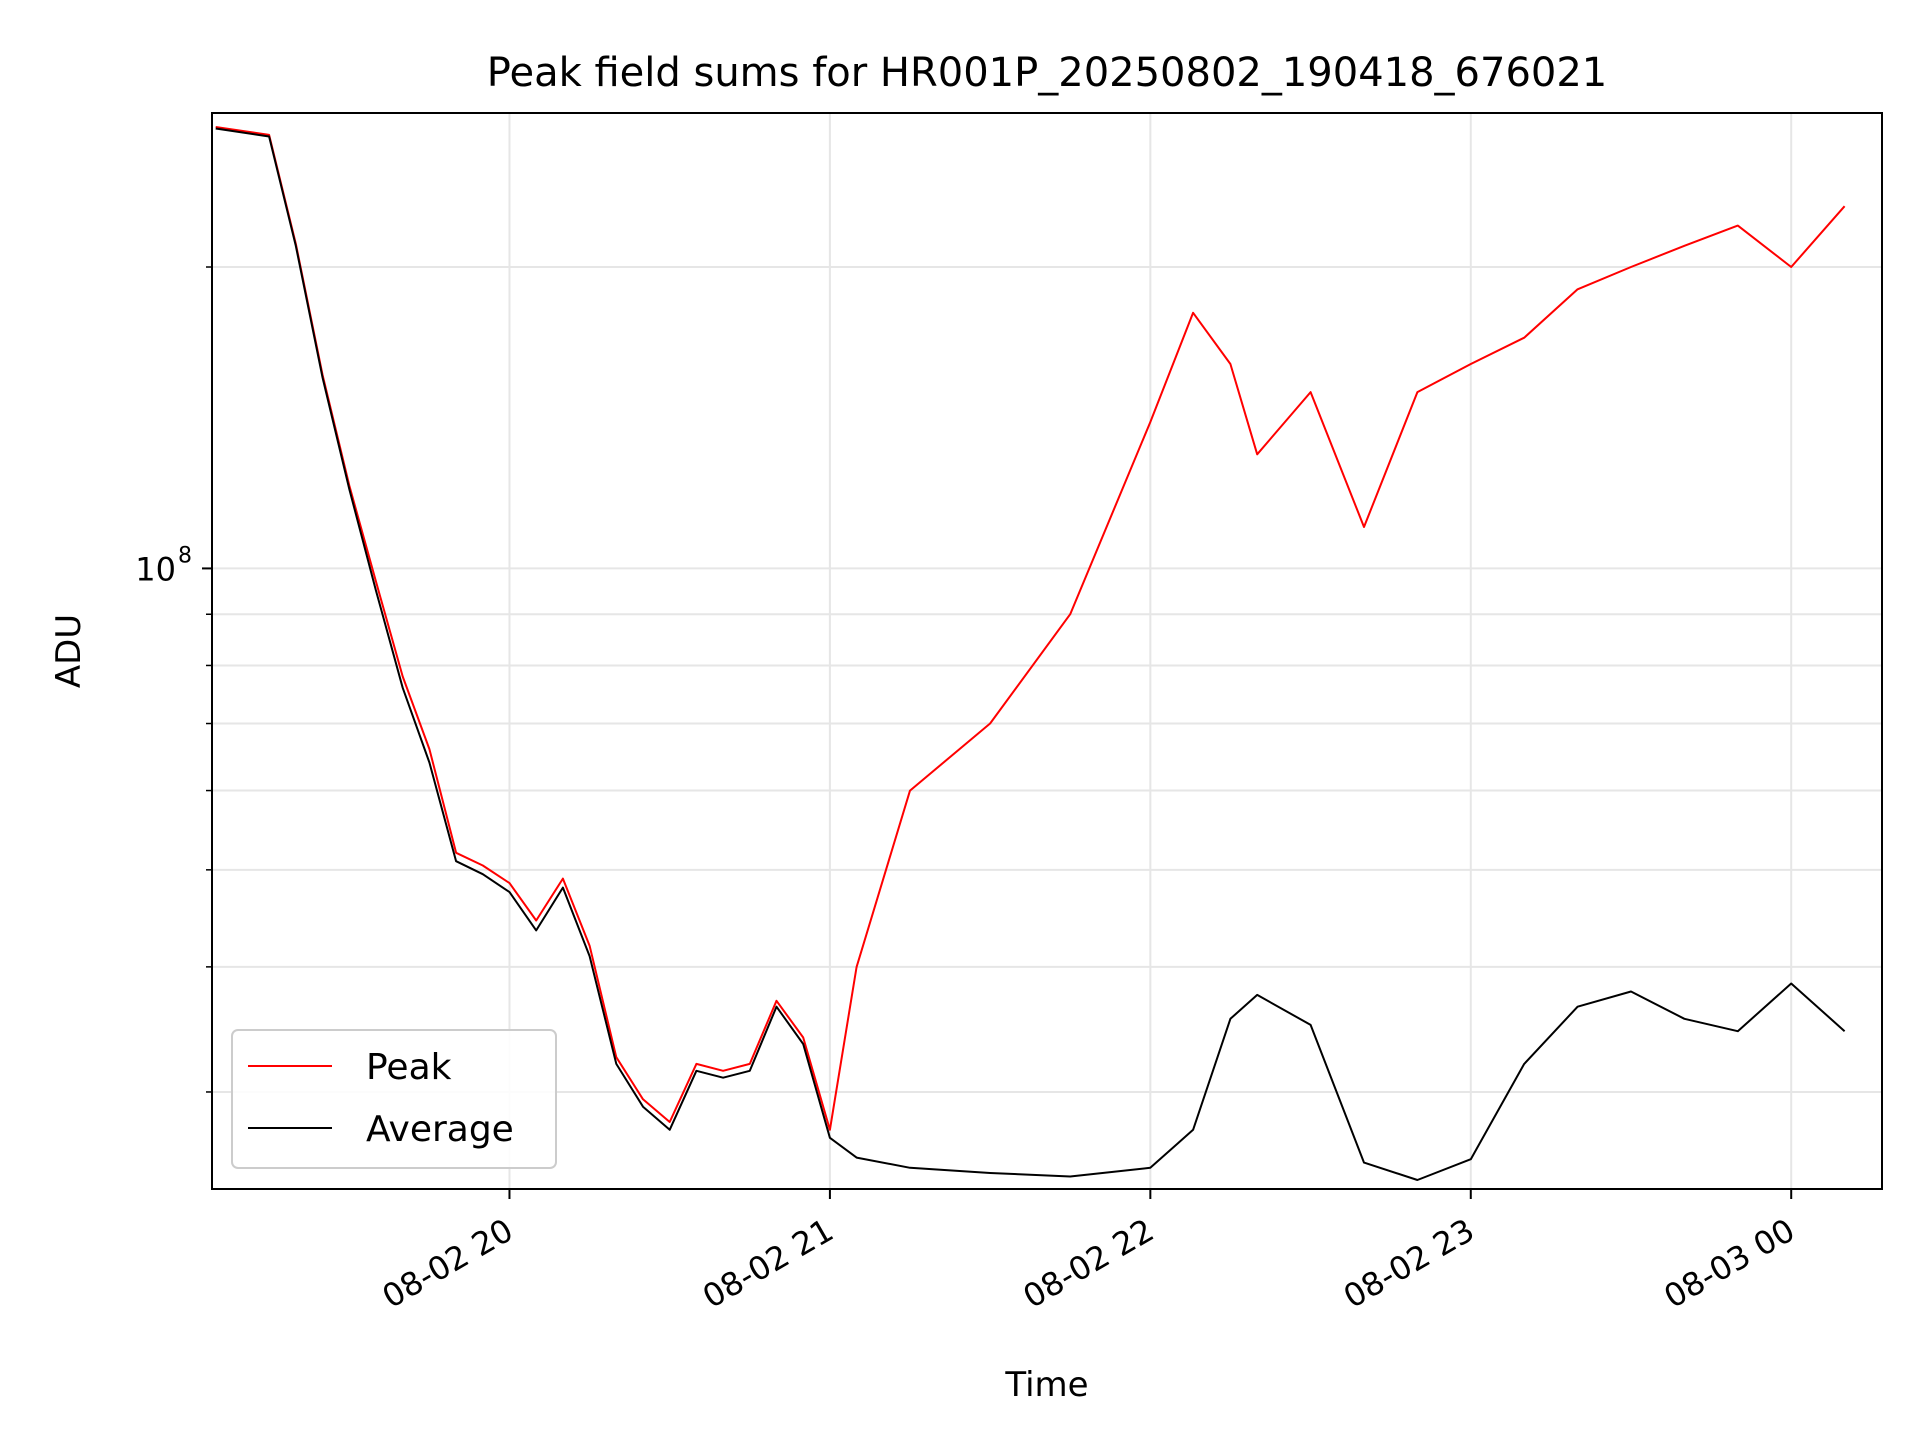 Image resolution: width=1920 pixels, height=1440 pixels. What do you see at coordinates (1046, 1385) in the screenshot?
I see `x-axis-label: Time` at bounding box center [1046, 1385].